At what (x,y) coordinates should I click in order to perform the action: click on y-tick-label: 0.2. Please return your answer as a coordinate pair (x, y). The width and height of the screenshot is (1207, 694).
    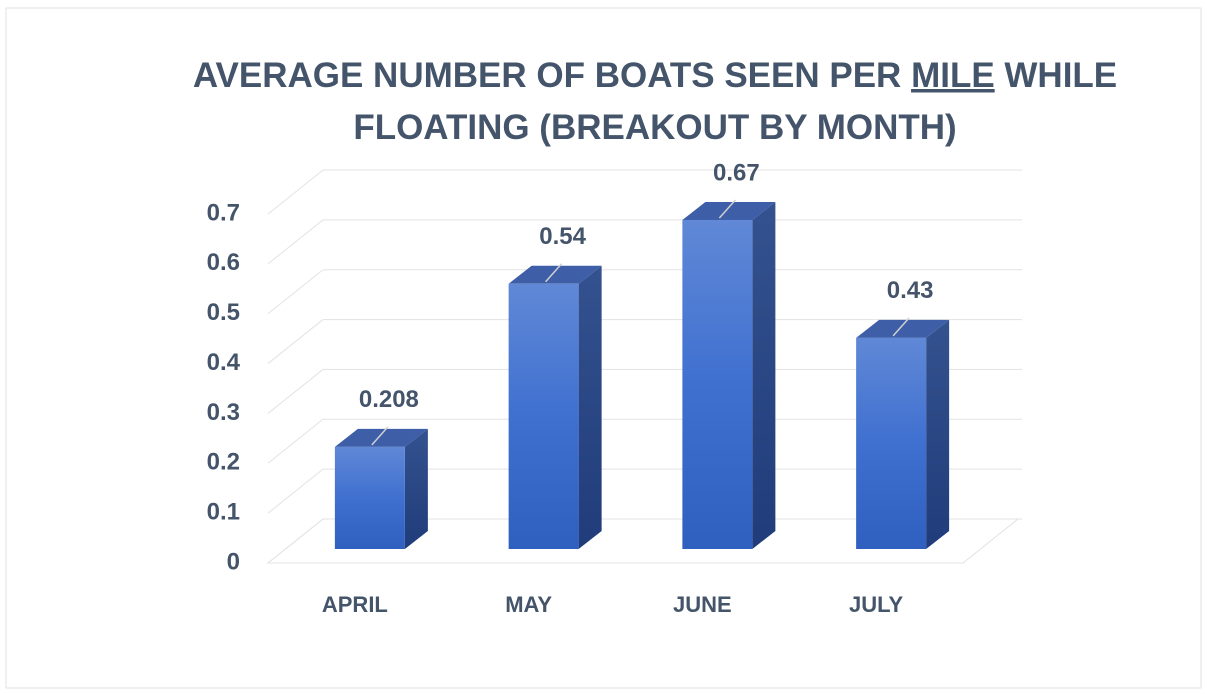
    Looking at the image, I should click on (223, 462).